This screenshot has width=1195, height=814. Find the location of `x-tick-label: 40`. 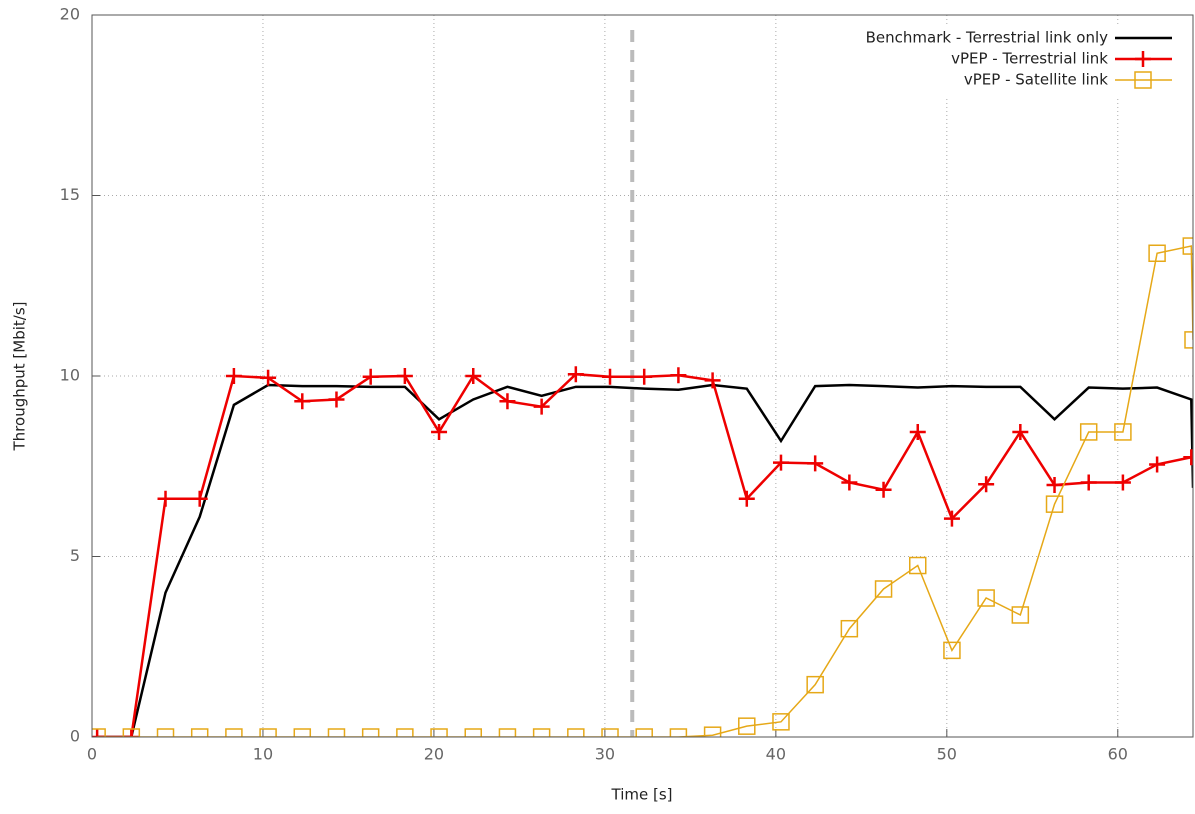

x-tick-label: 40 is located at coordinates (776, 754).